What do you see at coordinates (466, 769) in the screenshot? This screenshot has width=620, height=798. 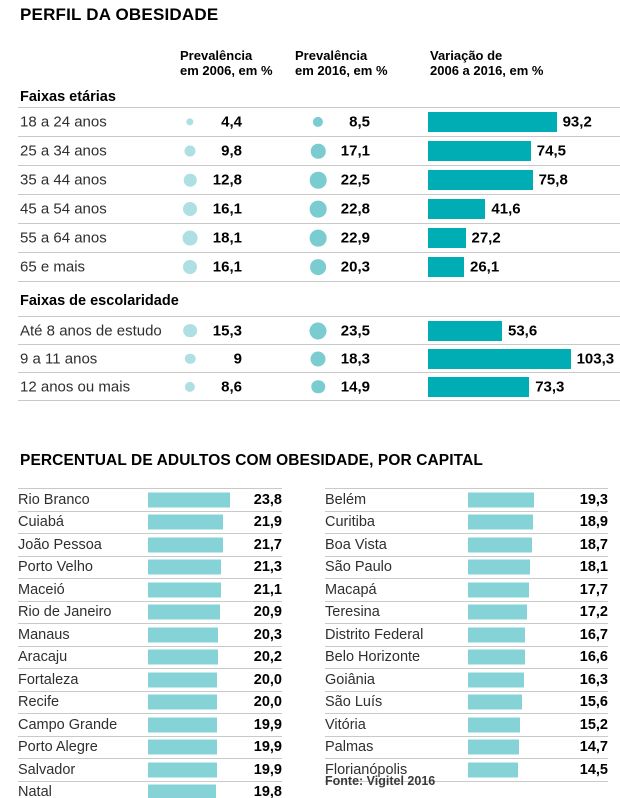 I see `capital-row: Florianópolis 14,5` at bounding box center [466, 769].